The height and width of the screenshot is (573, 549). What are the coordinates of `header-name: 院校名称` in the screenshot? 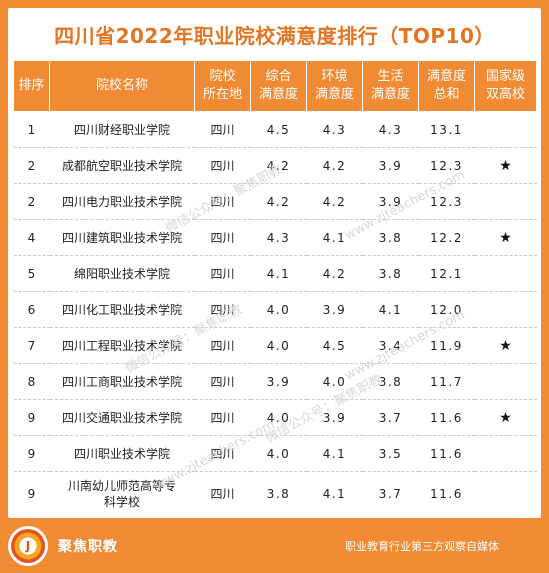 It's located at (122, 86).